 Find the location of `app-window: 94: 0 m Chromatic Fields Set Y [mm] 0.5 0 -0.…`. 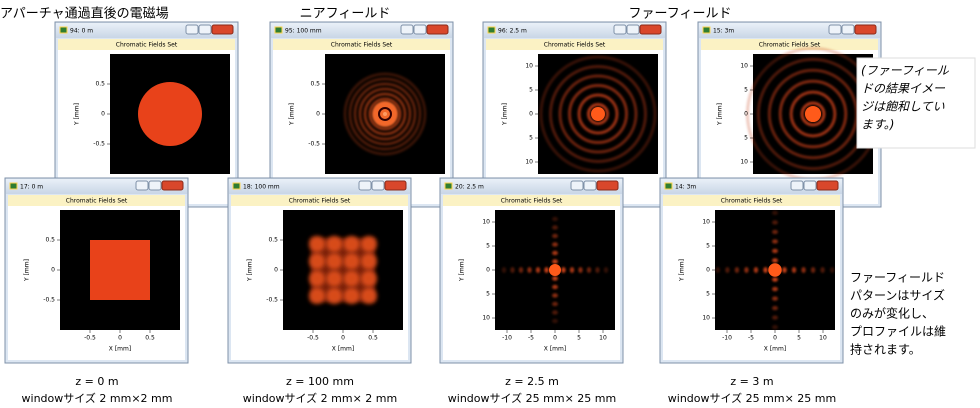

app-window: 94: 0 m Chromatic Fields Set Y [mm] 0.5 0 -0.… is located at coordinates (146, 114).